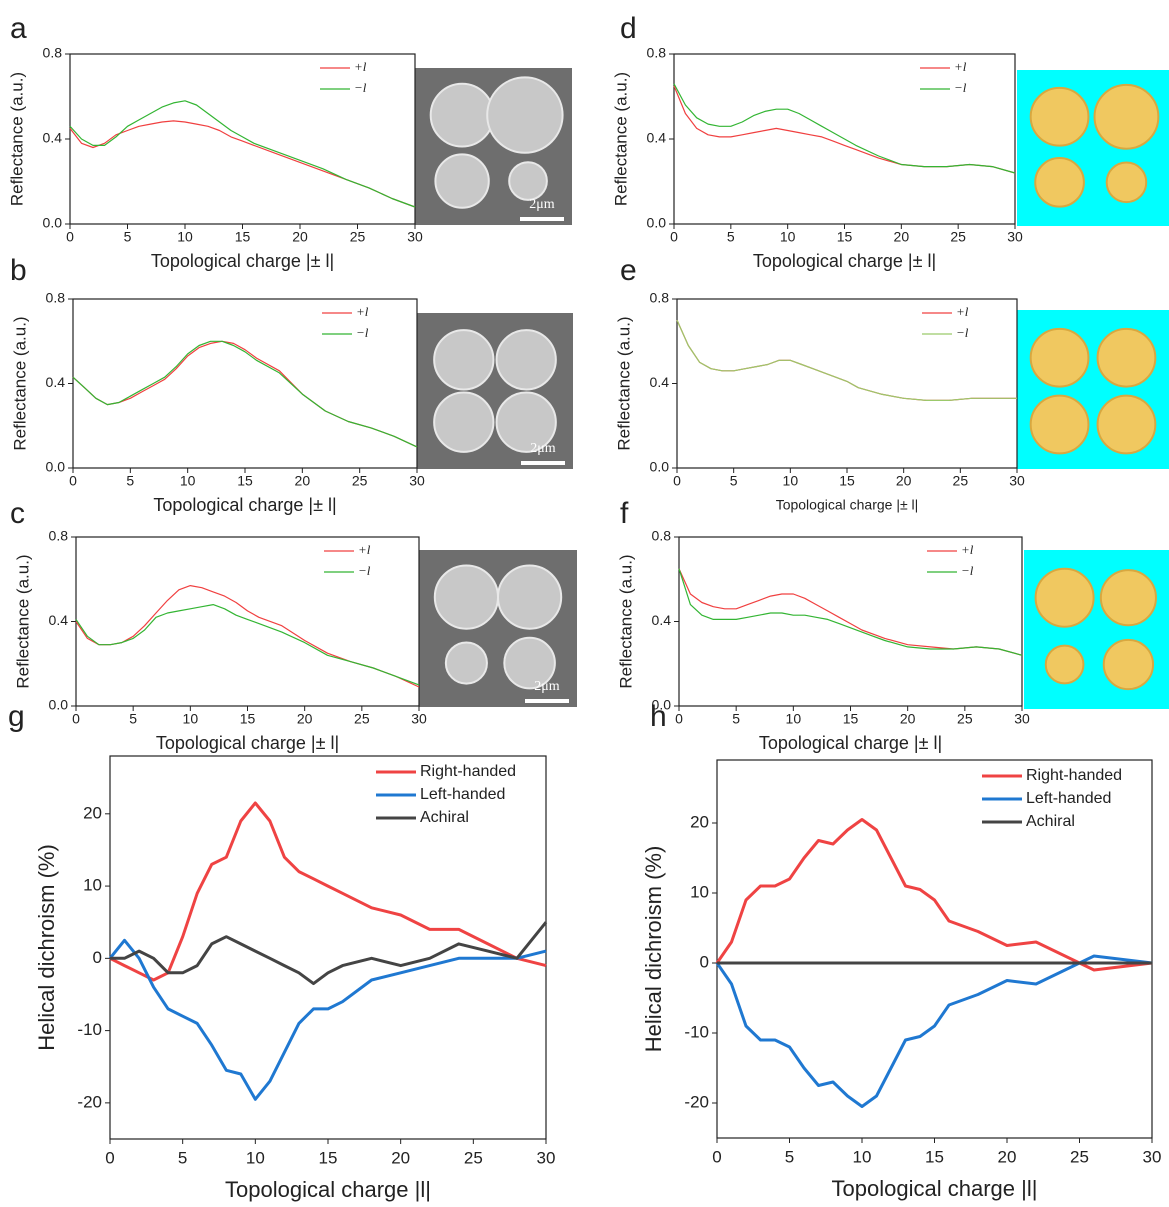 The height and width of the screenshot is (1207, 1169). Describe the element at coordinates (658, 716) in the screenshot. I see `panel-label: h` at that location.